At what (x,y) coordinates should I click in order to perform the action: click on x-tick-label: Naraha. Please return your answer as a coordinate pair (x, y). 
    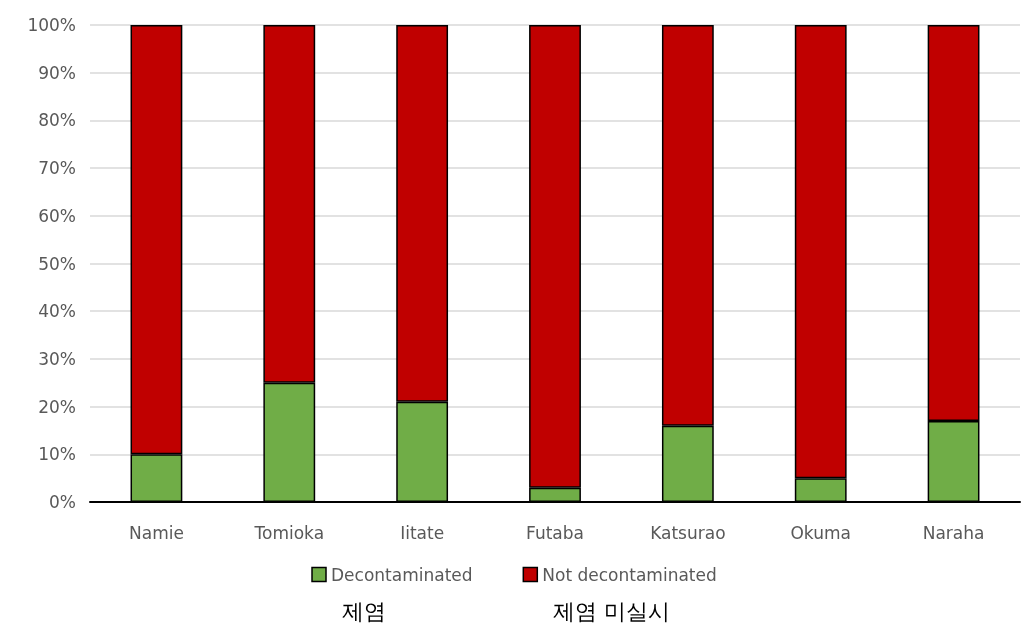
    Looking at the image, I should click on (953, 532).